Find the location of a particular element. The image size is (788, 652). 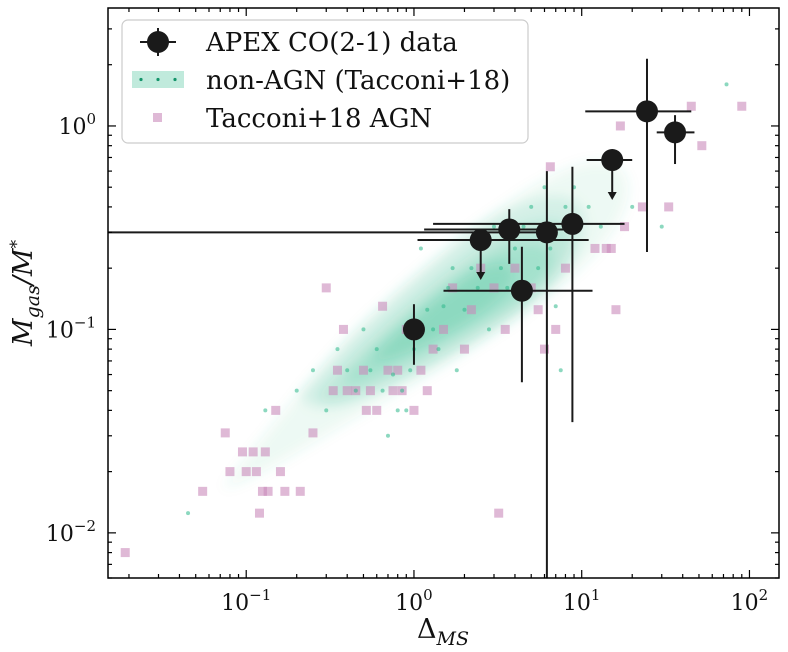

x-tick-label: 10⁻¹ is located at coordinates (246, 601).